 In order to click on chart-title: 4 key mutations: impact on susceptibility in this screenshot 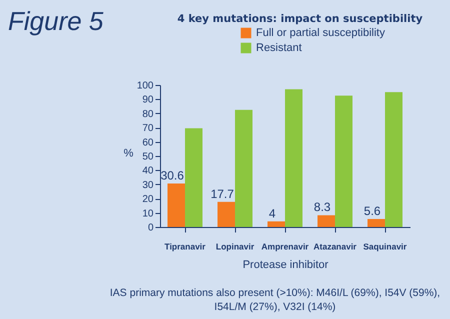, I will do `click(300, 19)`.